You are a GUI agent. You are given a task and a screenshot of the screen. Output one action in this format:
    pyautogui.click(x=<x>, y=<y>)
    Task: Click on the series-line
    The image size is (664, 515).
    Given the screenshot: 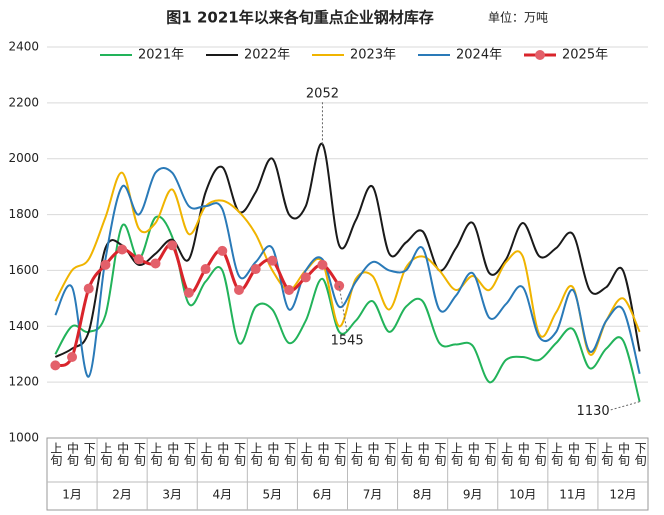 What is the action you would take?
    pyautogui.click(x=197, y=305)
    